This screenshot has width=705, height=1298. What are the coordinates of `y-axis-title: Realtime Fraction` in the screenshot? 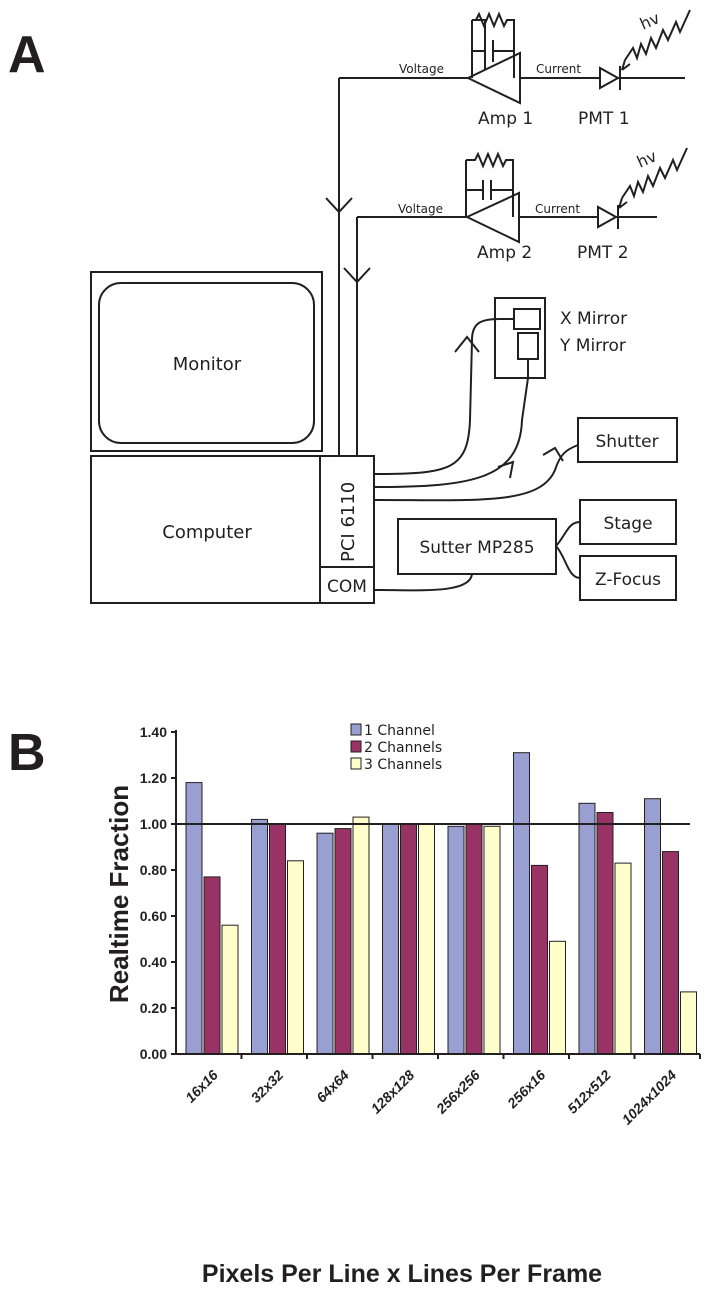 It's located at (119, 894).